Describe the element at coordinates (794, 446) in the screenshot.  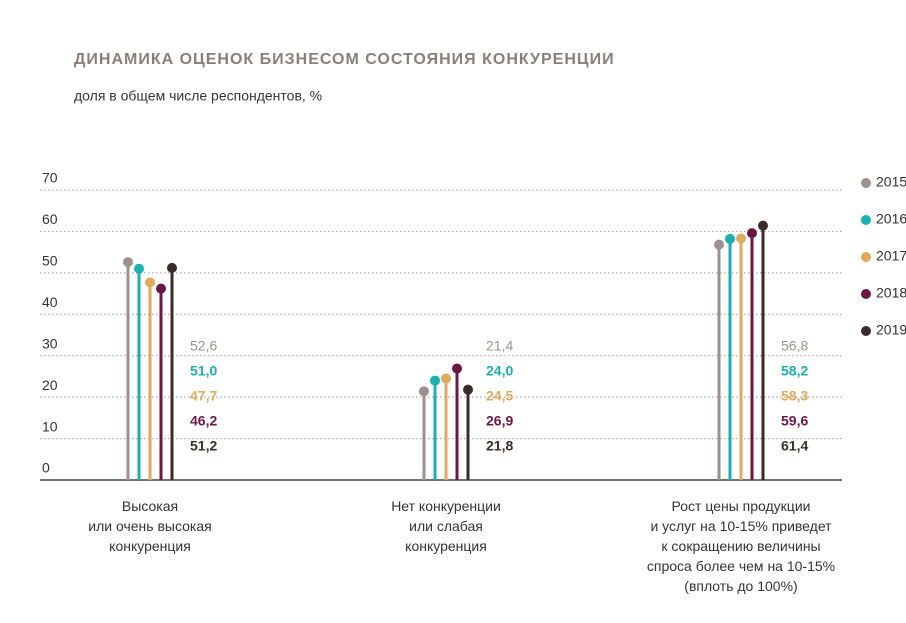
I see `value-label: 61,4` at that location.